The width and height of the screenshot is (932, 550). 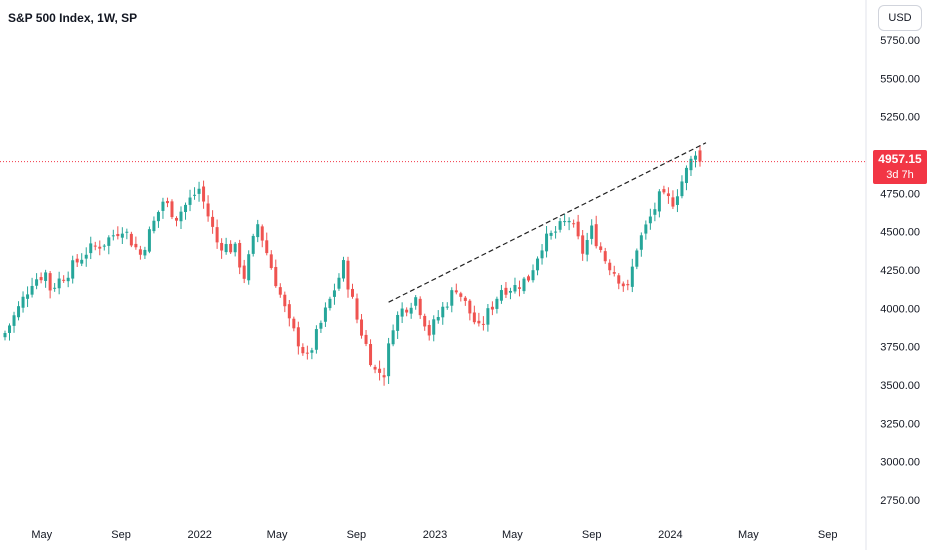 What do you see at coordinates (900, 79) in the screenshot?
I see `y-tick-label: 5500.00` at bounding box center [900, 79].